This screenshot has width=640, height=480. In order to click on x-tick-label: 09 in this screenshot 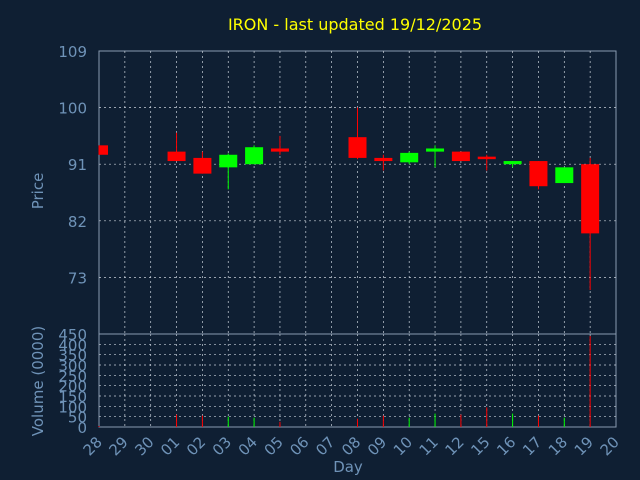, I will do `click(377, 446)`.